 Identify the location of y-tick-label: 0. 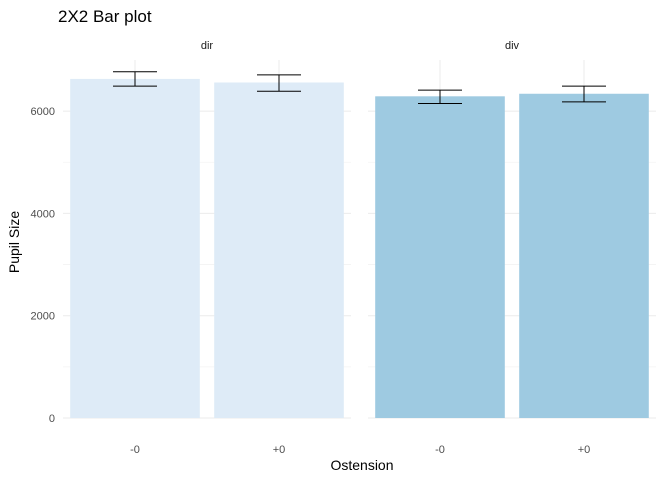
(52, 419).